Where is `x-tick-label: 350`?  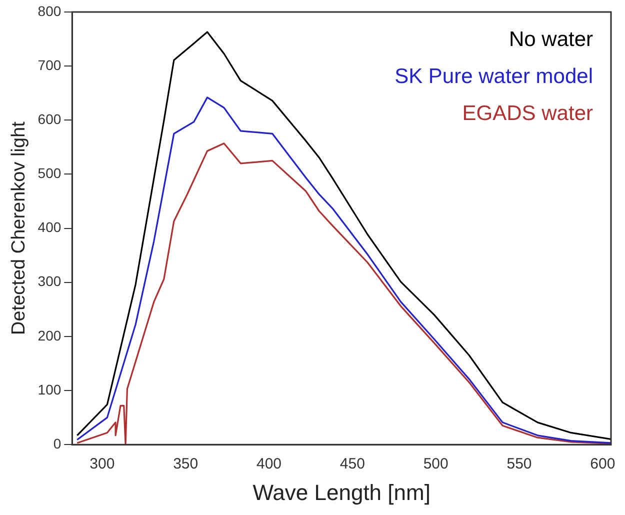 x-tick-label: 350 is located at coordinates (185, 464).